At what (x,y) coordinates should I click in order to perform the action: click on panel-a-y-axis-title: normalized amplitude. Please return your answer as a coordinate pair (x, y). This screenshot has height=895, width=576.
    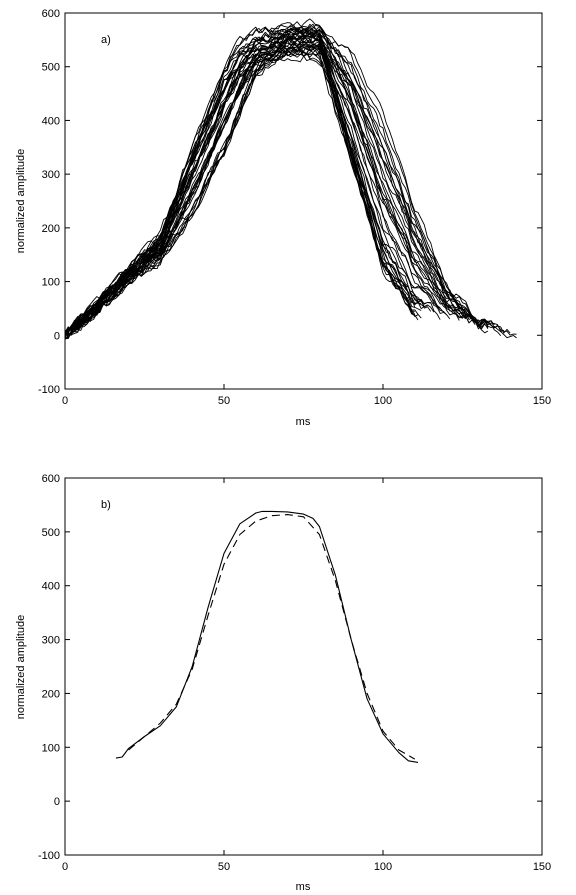
    Looking at the image, I should click on (21, 201).